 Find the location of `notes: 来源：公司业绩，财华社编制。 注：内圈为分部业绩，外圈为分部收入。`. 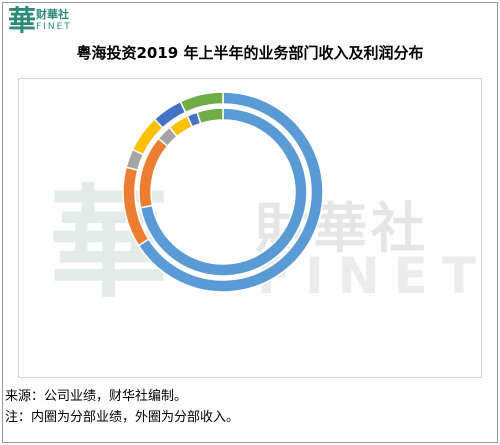

notes: 来源：公司业绩，财华社编制。 注：内圈为分部业绩，外圈为分部收入。 is located at coordinates (122, 407).